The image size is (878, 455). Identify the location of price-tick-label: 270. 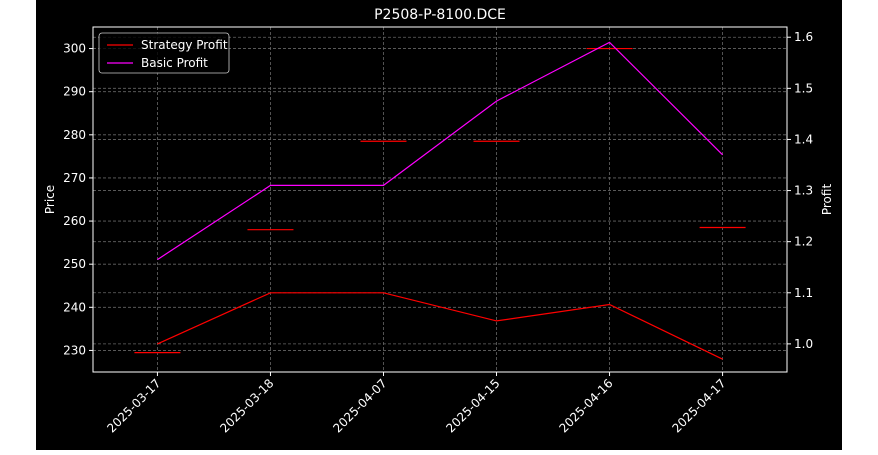
(74, 178).